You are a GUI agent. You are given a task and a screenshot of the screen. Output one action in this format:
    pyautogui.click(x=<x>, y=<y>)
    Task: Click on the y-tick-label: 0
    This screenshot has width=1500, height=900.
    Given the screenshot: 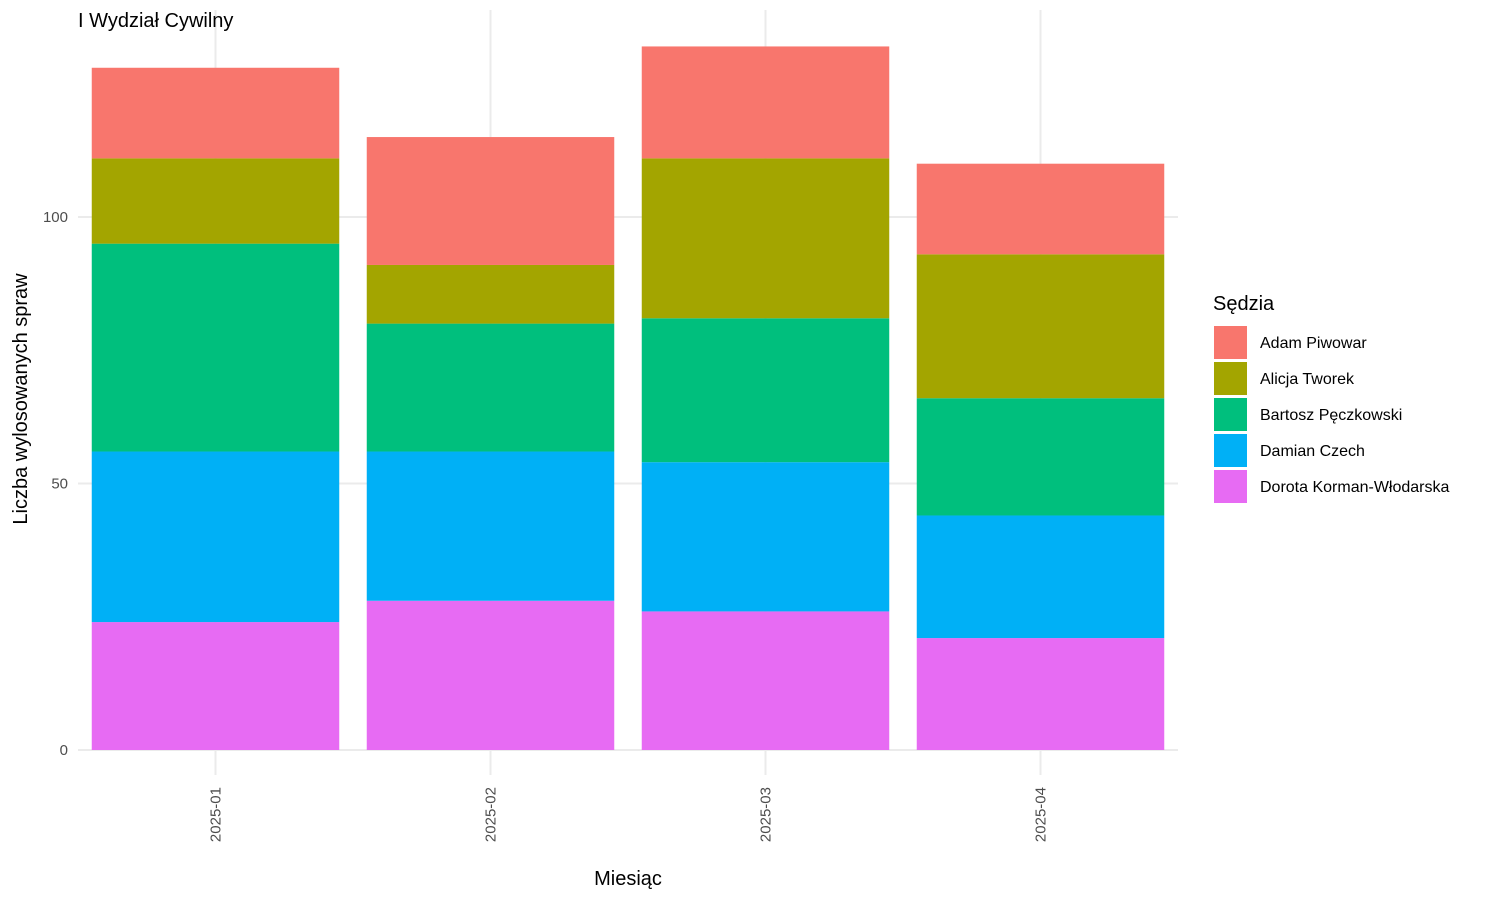 What is the action you would take?
    pyautogui.click(x=64, y=750)
    